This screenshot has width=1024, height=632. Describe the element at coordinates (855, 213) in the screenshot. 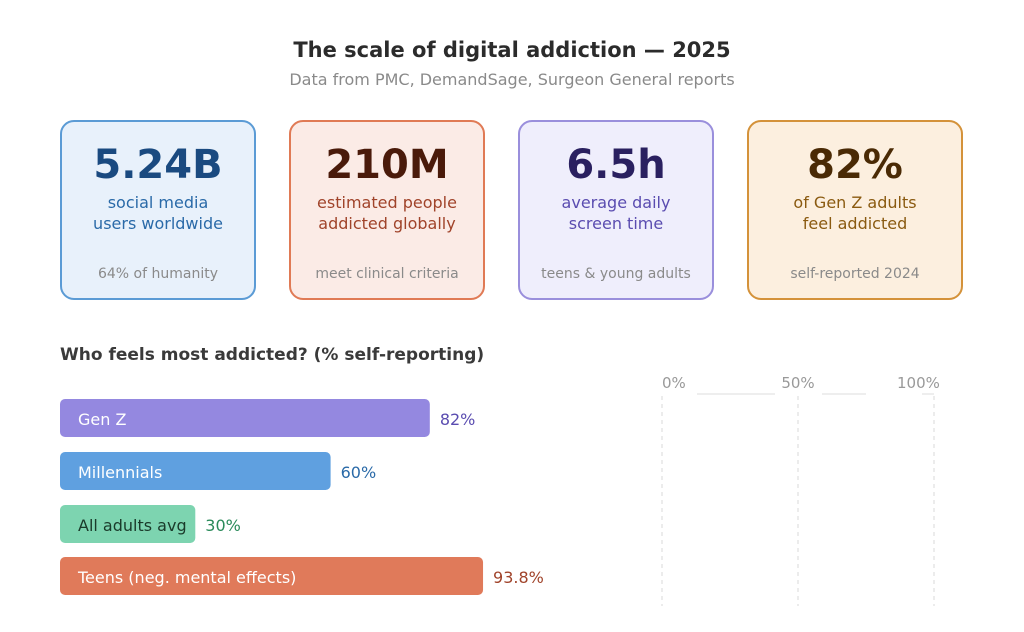

I see `stat-label: of Gen Z adults feel addicted` at that location.